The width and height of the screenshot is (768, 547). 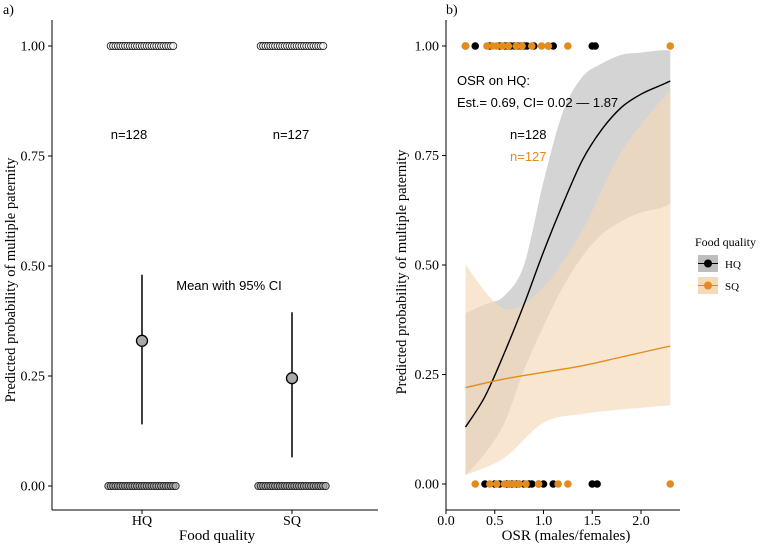 What do you see at coordinates (725, 242) in the screenshot?
I see `legend-title: Food quality` at bounding box center [725, 242].